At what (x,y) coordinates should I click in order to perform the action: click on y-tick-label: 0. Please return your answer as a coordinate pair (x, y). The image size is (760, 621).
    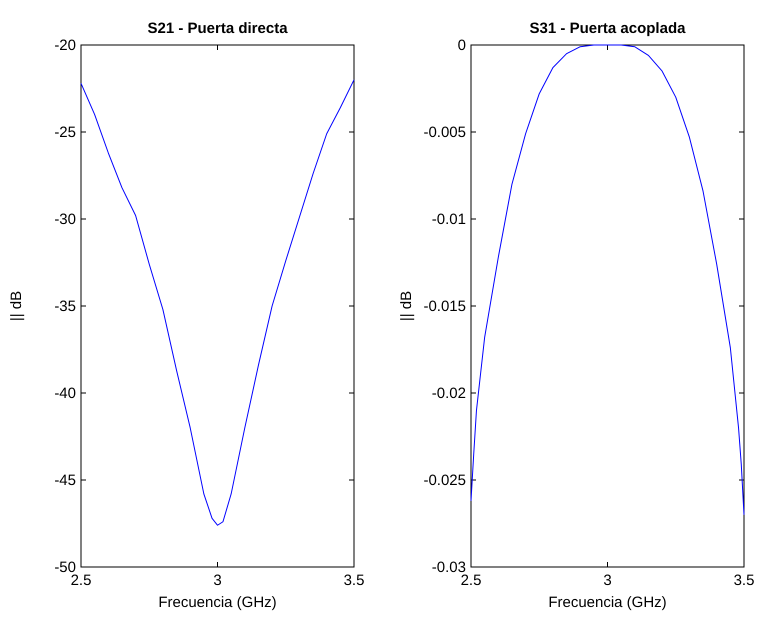
    Looking at the image, I should click on (462, 45).